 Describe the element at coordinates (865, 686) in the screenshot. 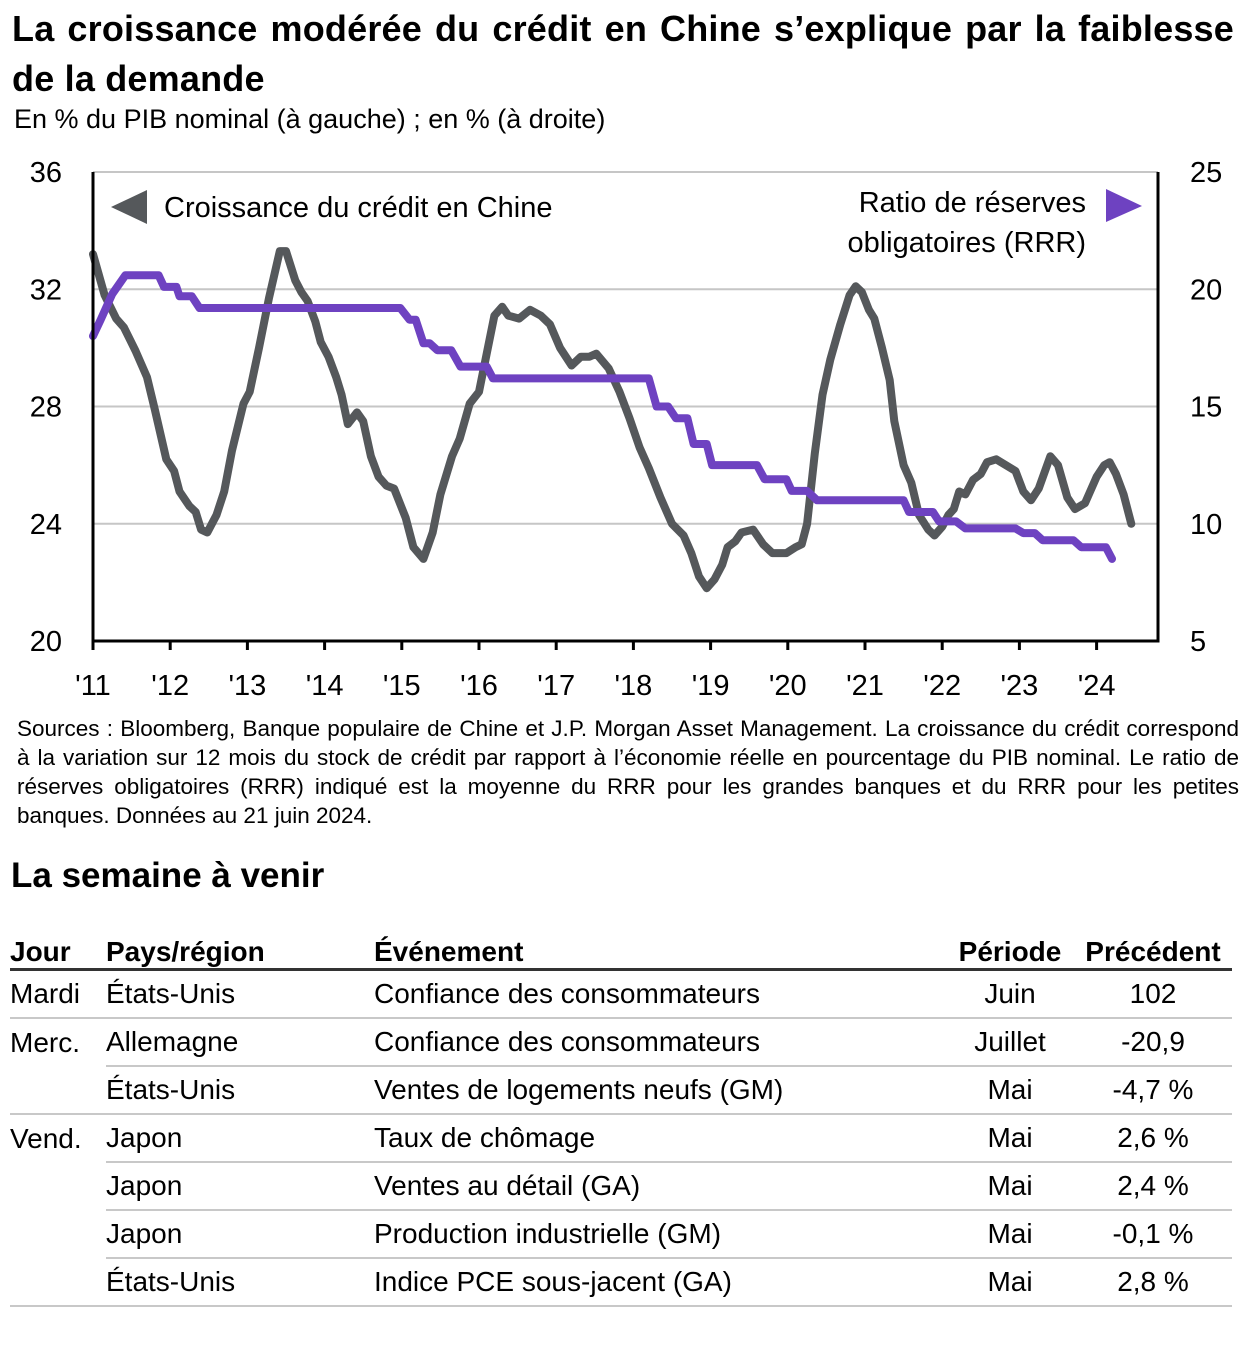

I see `x-tick-label: '21` at that location.